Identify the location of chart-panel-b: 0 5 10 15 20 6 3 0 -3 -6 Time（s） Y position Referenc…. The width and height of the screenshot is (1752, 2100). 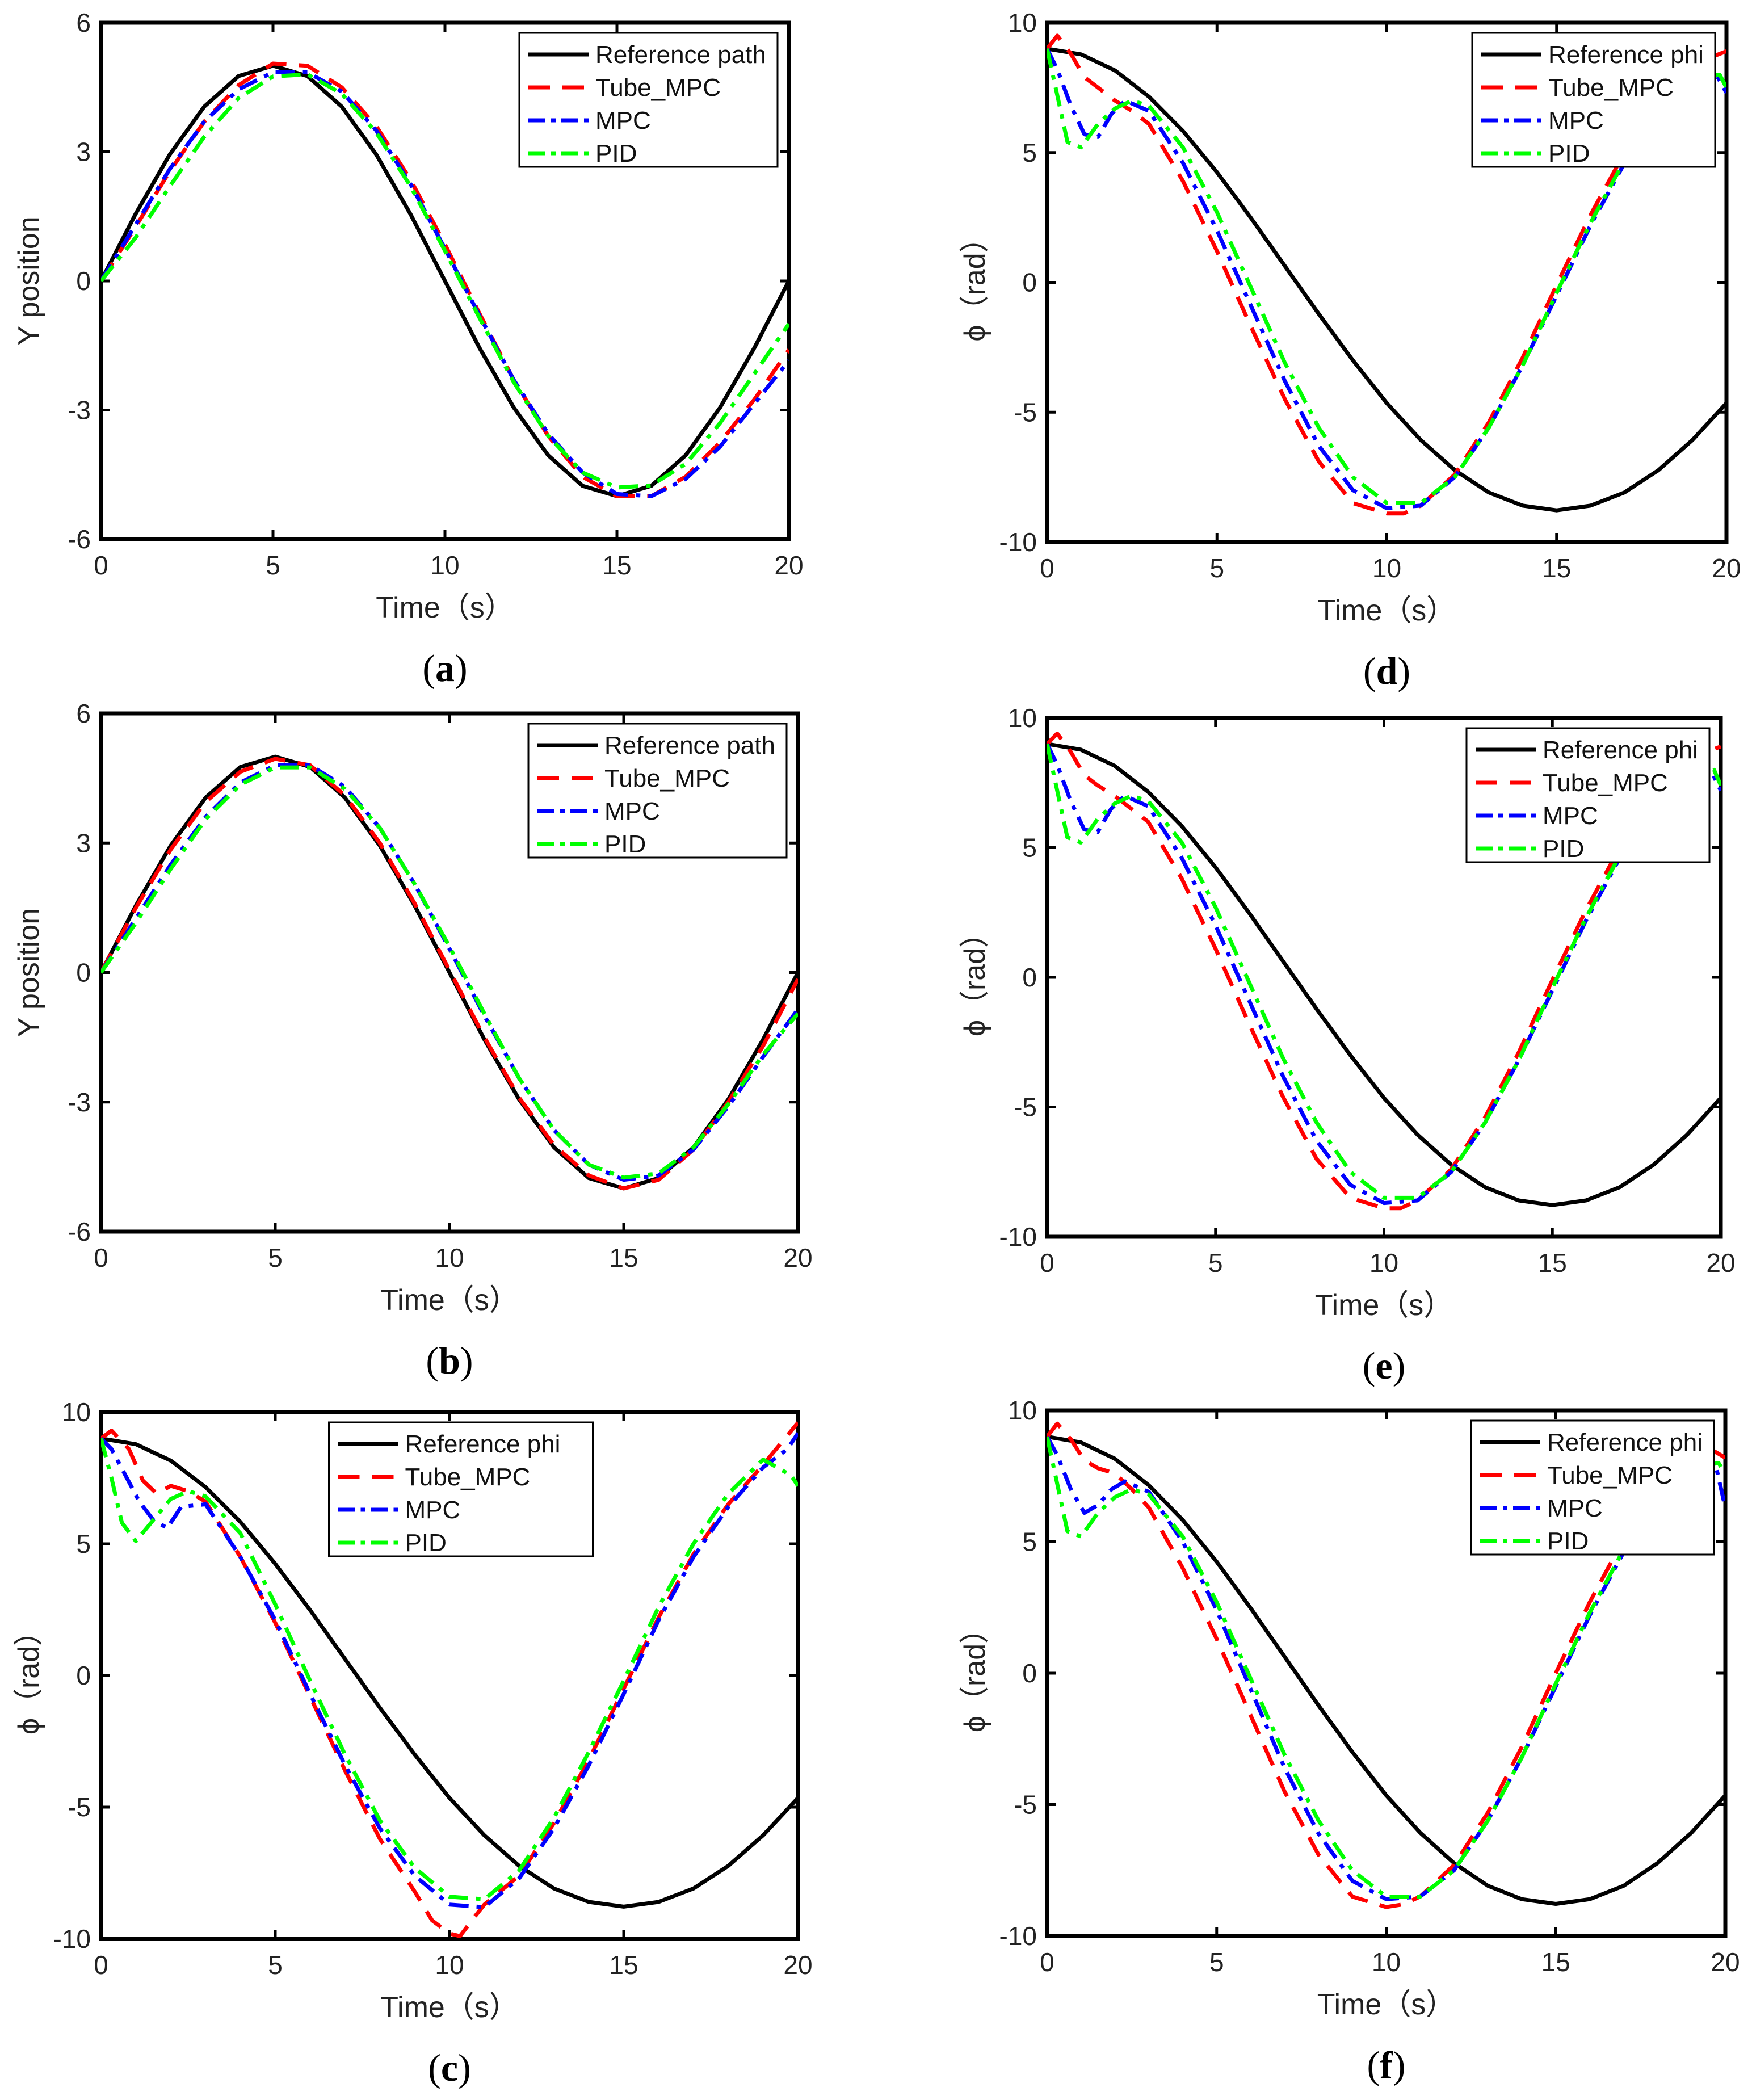
(412, 1040).